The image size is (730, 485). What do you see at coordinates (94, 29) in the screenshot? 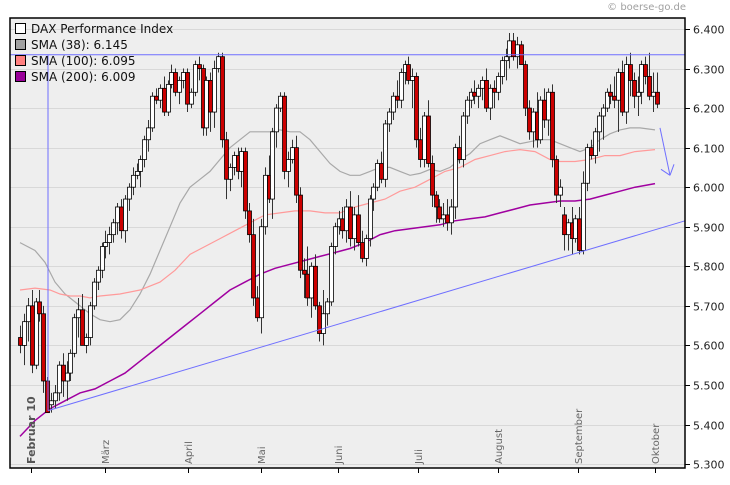
I see `legend-item: DAX Performance Index` at bounding box center [94, 29].